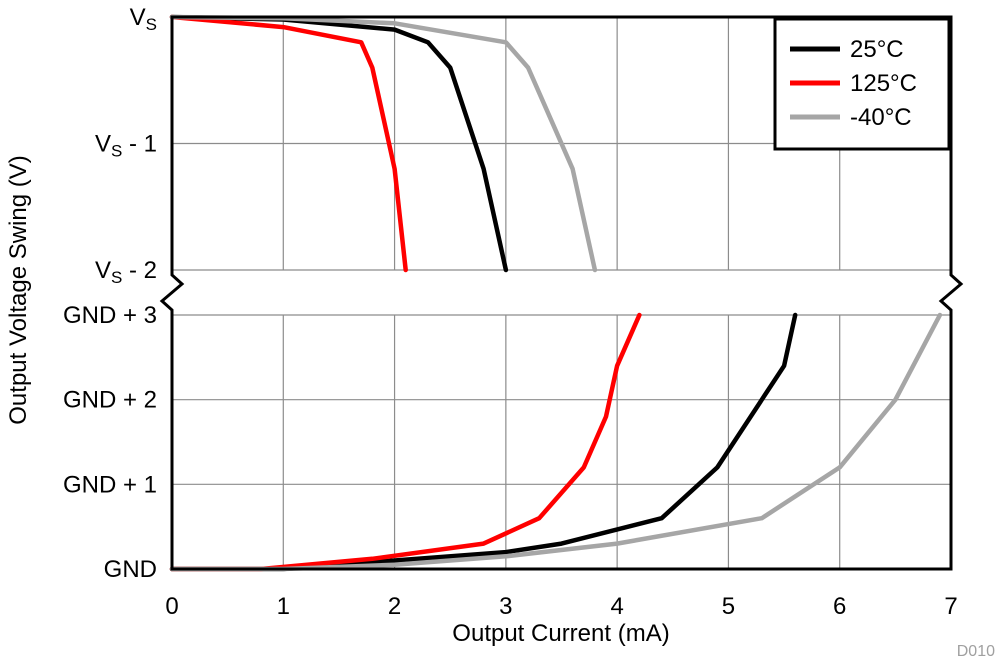  What do you see at coordinates (976, 651) in the screenshot?
I see `watermark: D010` at bounding box center [976, 651].